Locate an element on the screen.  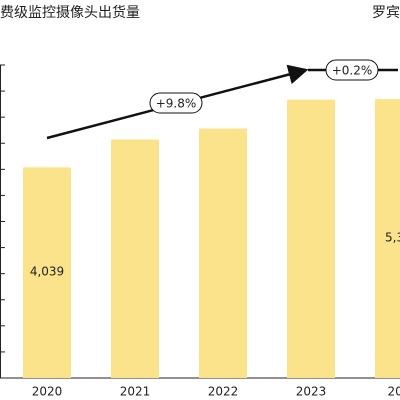
annotation: +0.2% is located at coordinates (352, 71).